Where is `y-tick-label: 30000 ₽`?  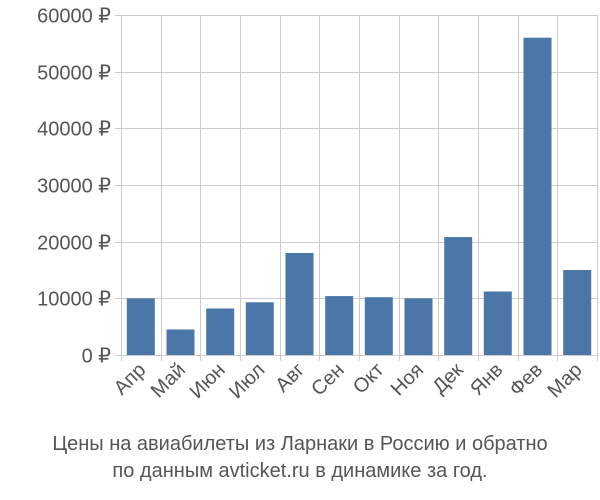 y-tick-label: 30000 ₽ is located at coordinates (74, 187).